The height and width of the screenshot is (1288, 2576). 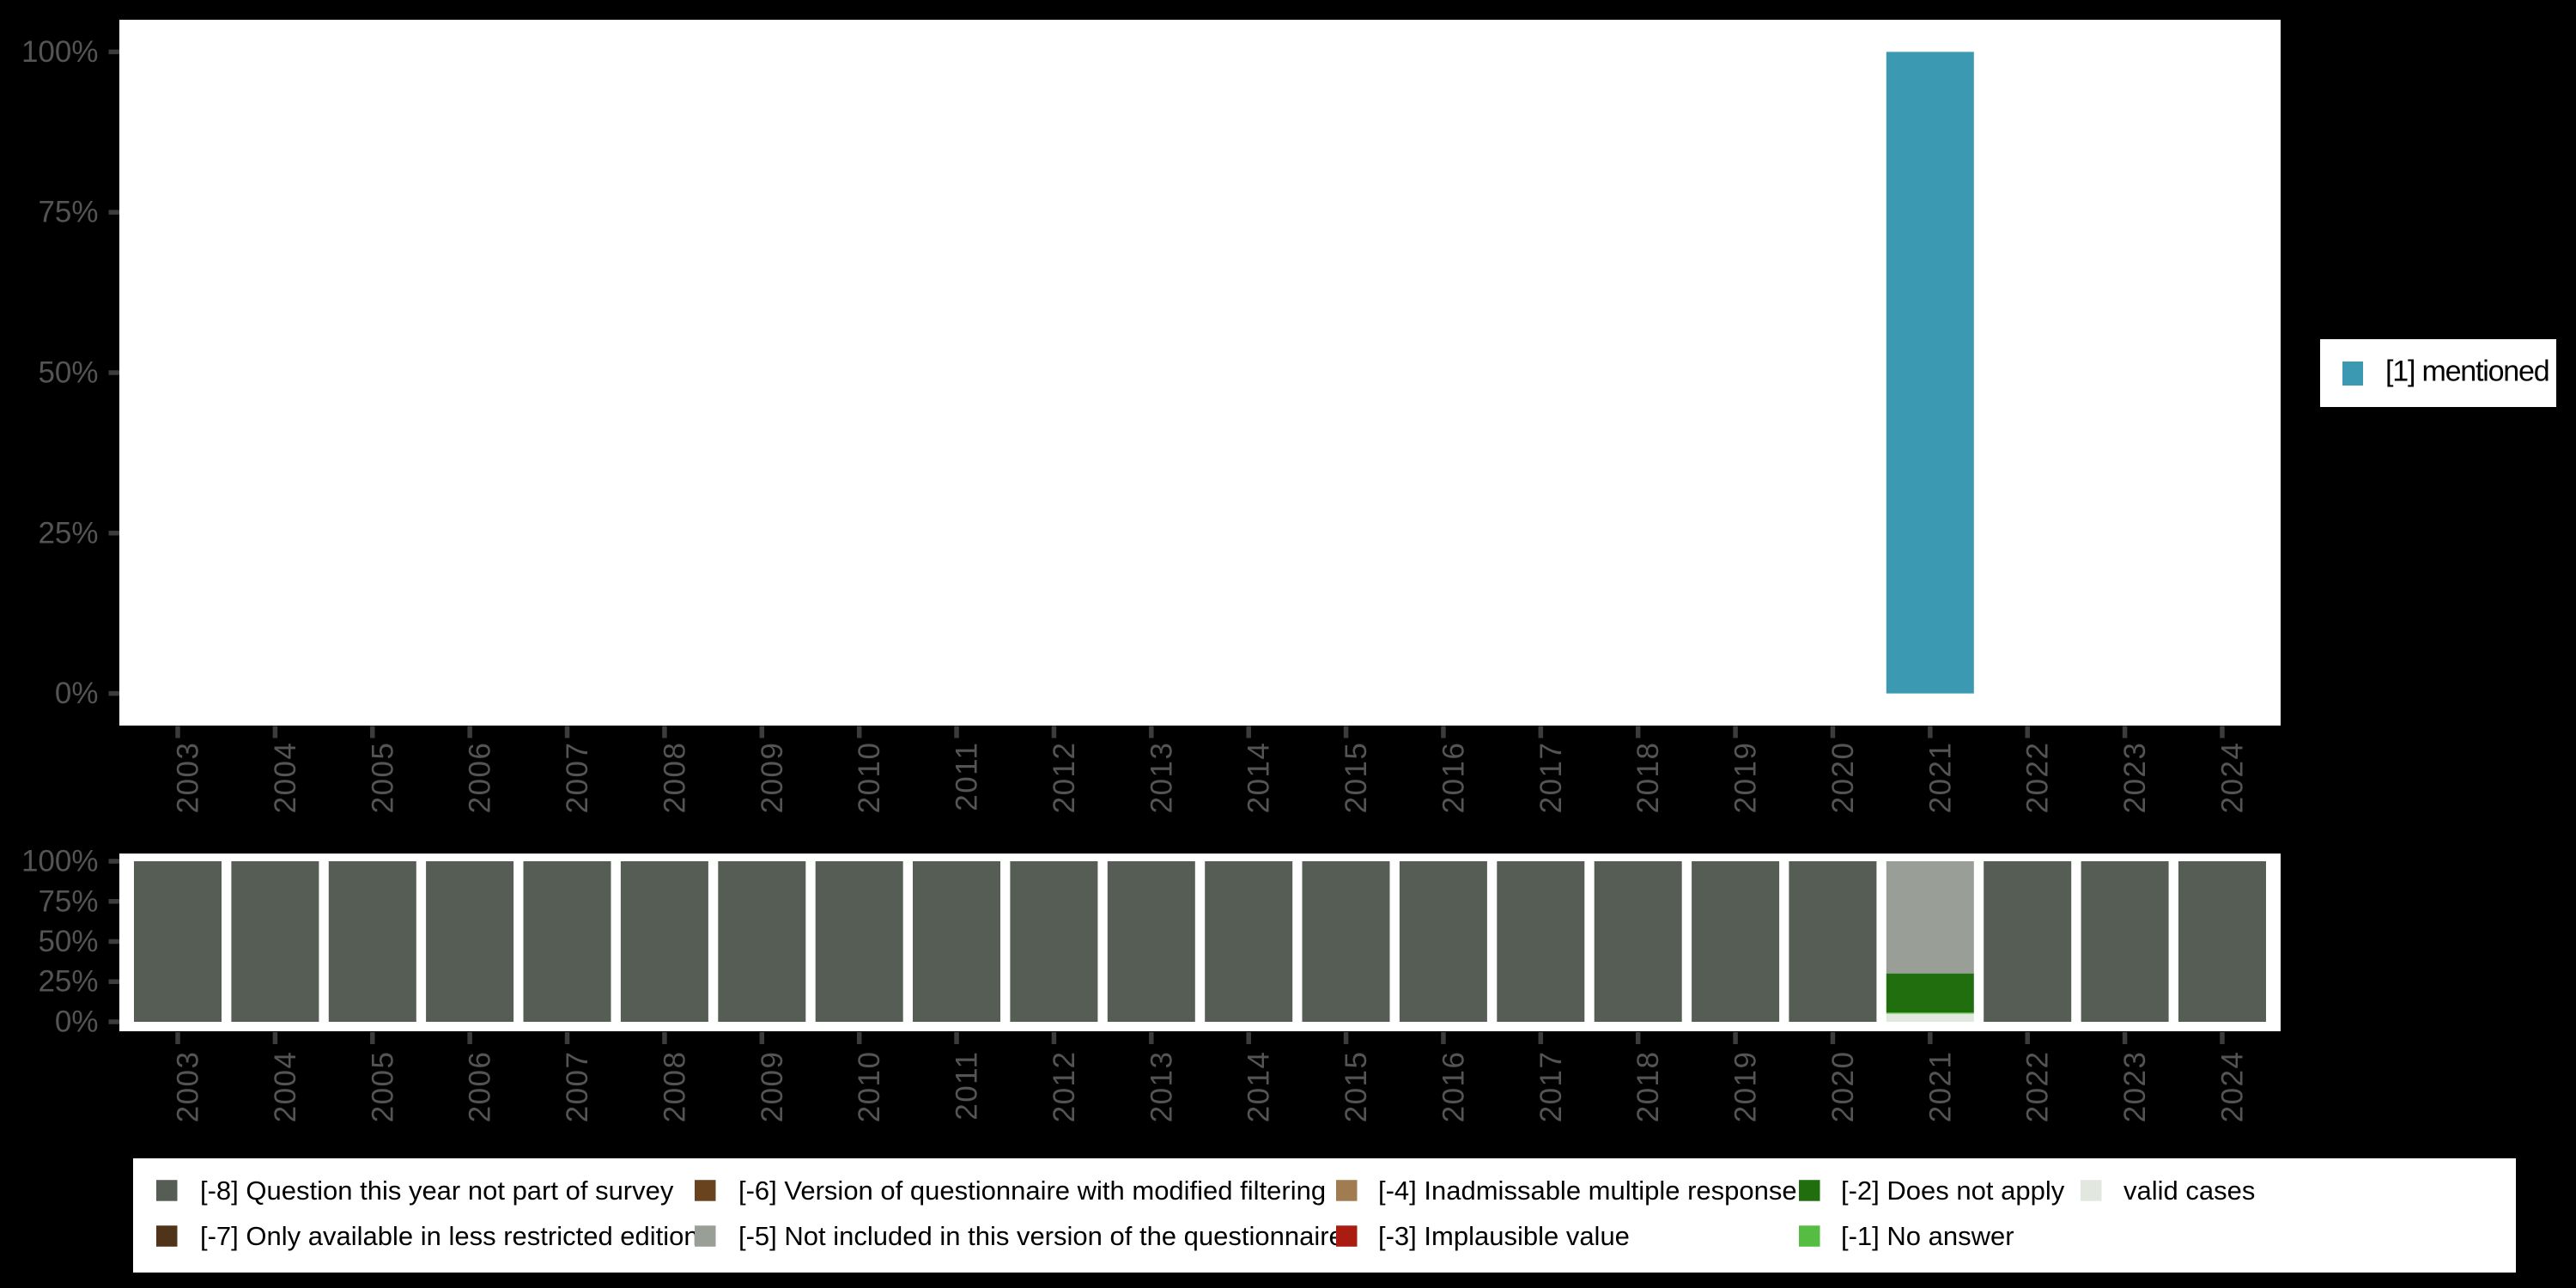 I want to click on svg-text: valid cases, so click(x=2189, y=1191).